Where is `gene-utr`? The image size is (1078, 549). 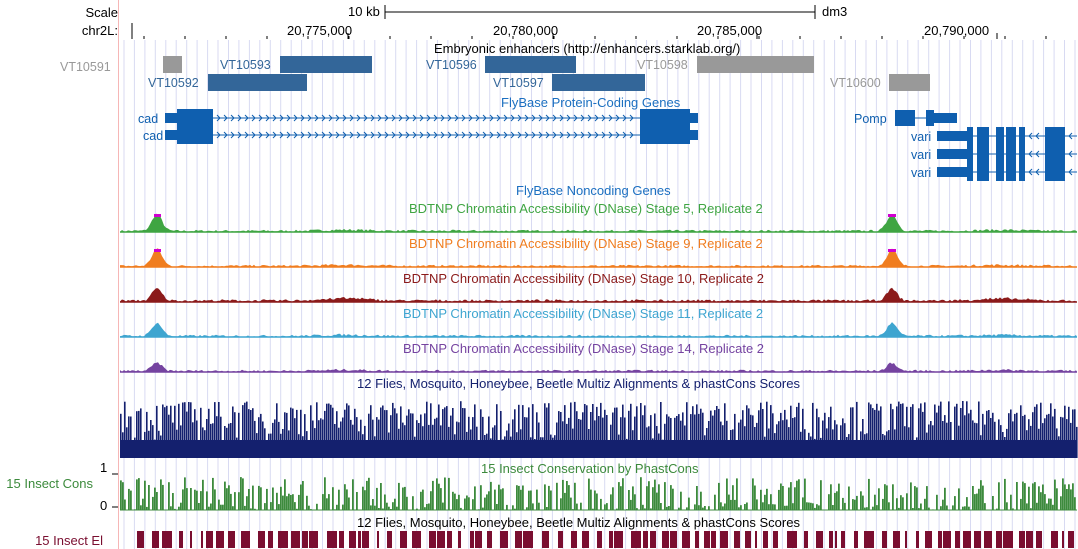 gene-utr is located at coordinates (952, 154).